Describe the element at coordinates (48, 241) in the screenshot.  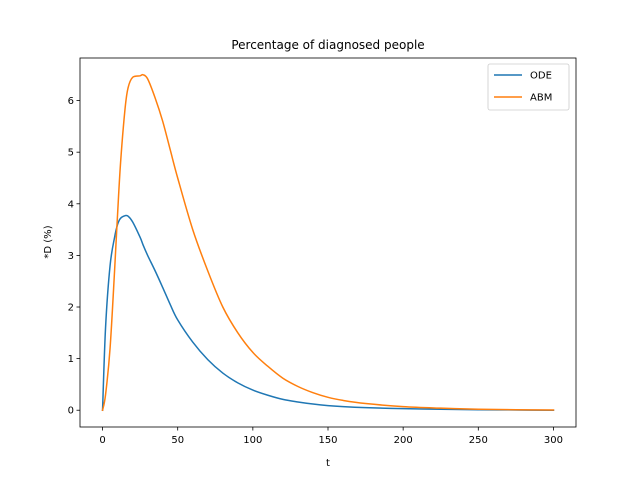
I see `y-axis-label: *D (%)` at that location.